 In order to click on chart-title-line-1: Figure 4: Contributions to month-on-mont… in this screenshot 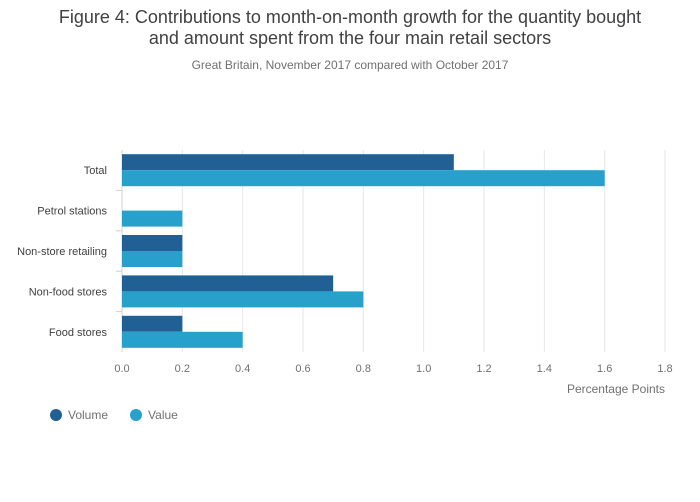, I will do `click(350, 17)`.